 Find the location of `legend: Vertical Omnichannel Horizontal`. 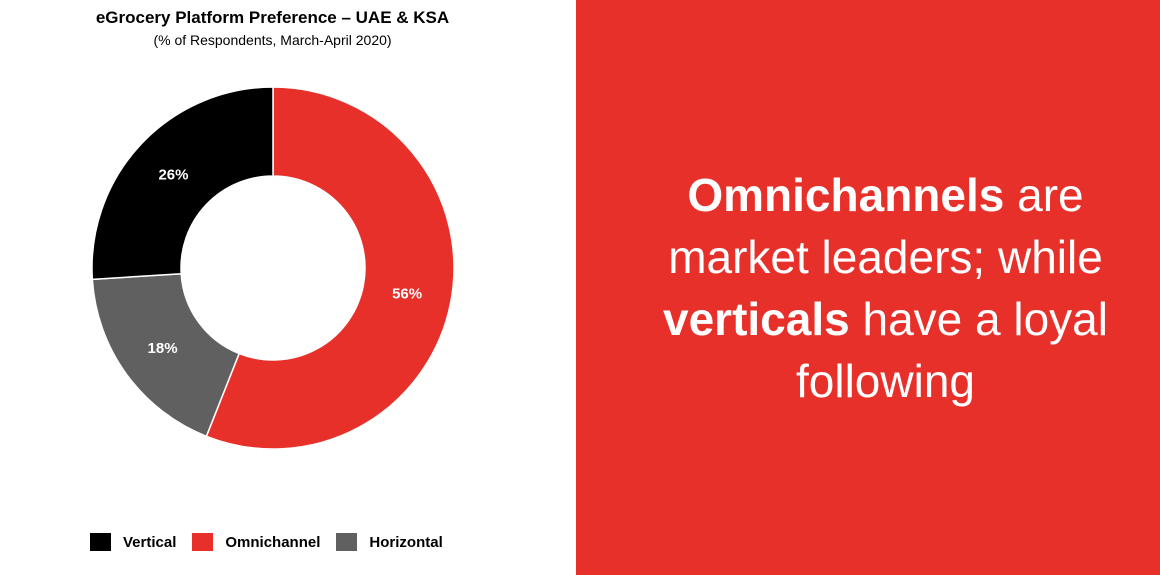

legend: Vertical Omnichannel Horizontal is located at coordinates (274, 542).